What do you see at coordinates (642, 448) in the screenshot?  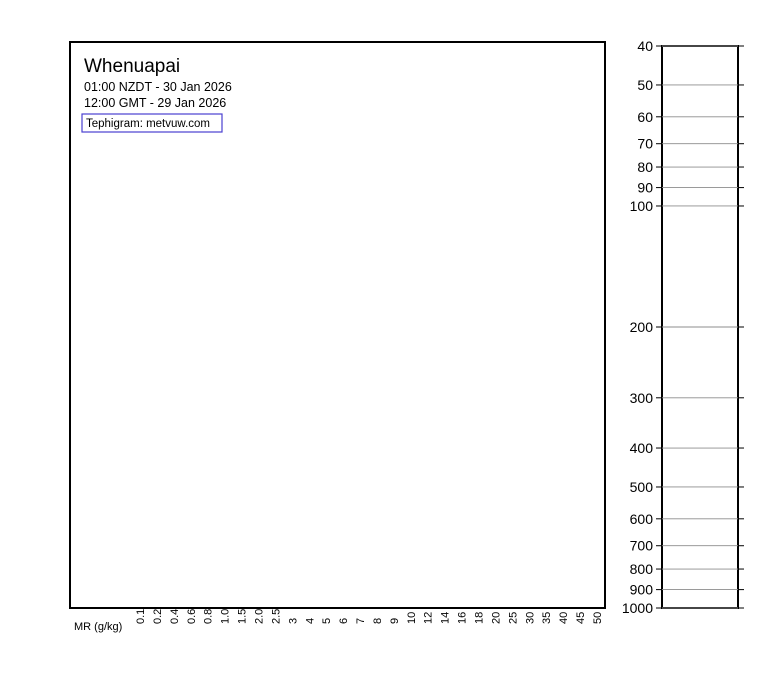 I see `pressure-label-400: 400` at bounding box center [642, 448].